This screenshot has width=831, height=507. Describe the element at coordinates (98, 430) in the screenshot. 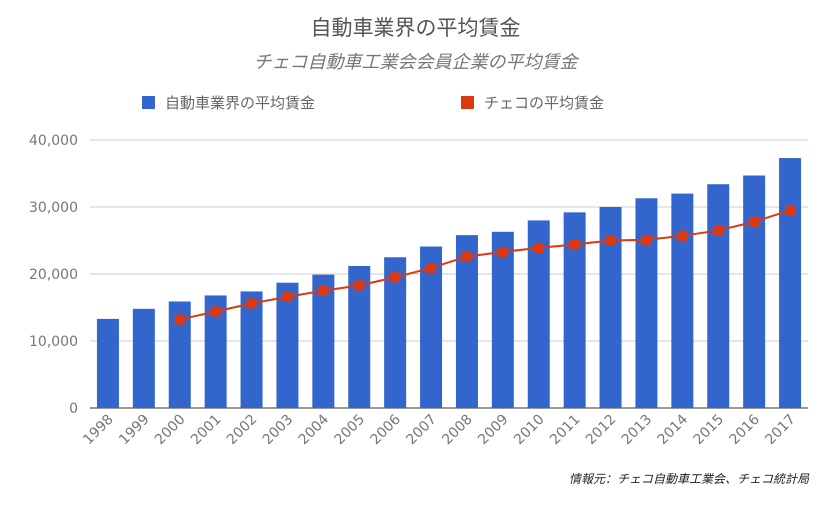

I see `x-tick-label: 1998` at that location.